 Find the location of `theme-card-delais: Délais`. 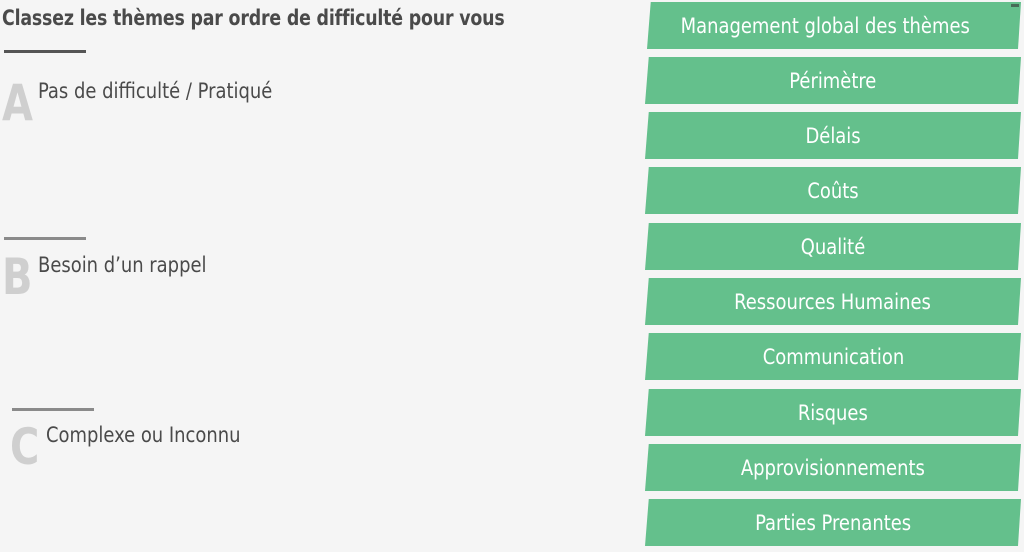

theme-card-delais: Délais is located at coordinates (833, 135).